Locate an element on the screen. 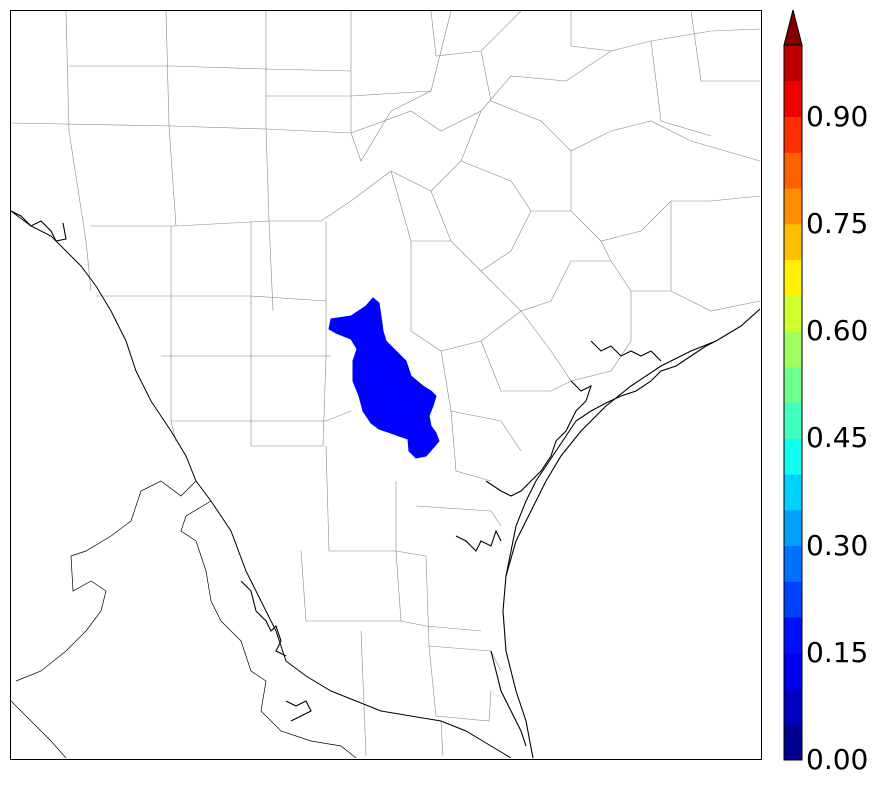 The image size is (877, 785). colorbar-tick-label: 0.00 is located at coordinates (837, 759).